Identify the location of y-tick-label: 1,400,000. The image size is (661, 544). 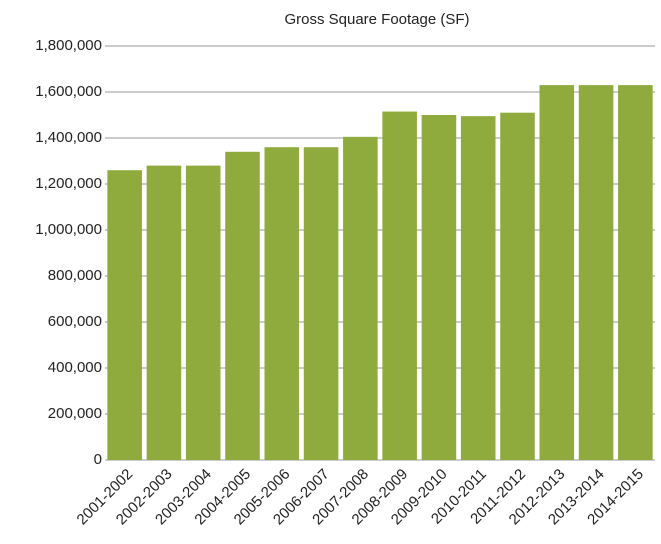
(68, 137).